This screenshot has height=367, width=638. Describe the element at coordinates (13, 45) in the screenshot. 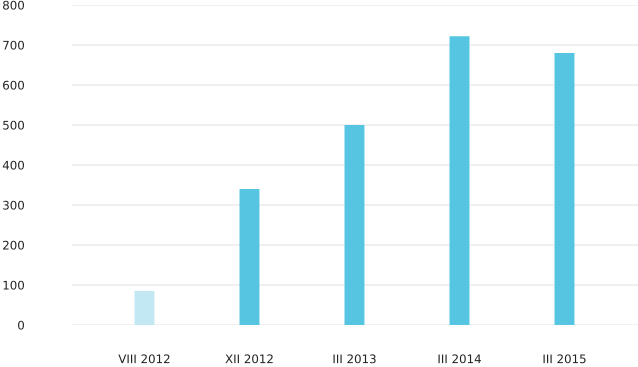

I see `y-tick-label: 700` at that location.